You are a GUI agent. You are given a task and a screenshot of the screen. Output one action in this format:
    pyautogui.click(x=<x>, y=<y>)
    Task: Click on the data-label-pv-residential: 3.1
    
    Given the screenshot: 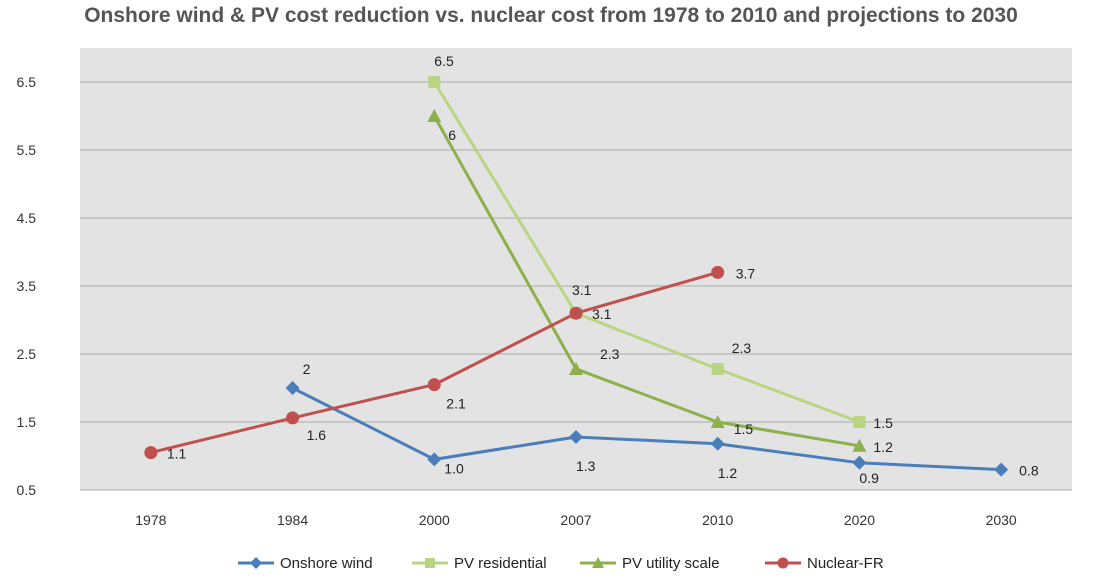 What is the action you would take?
    pyautogui.click(x=582, y=290)
    